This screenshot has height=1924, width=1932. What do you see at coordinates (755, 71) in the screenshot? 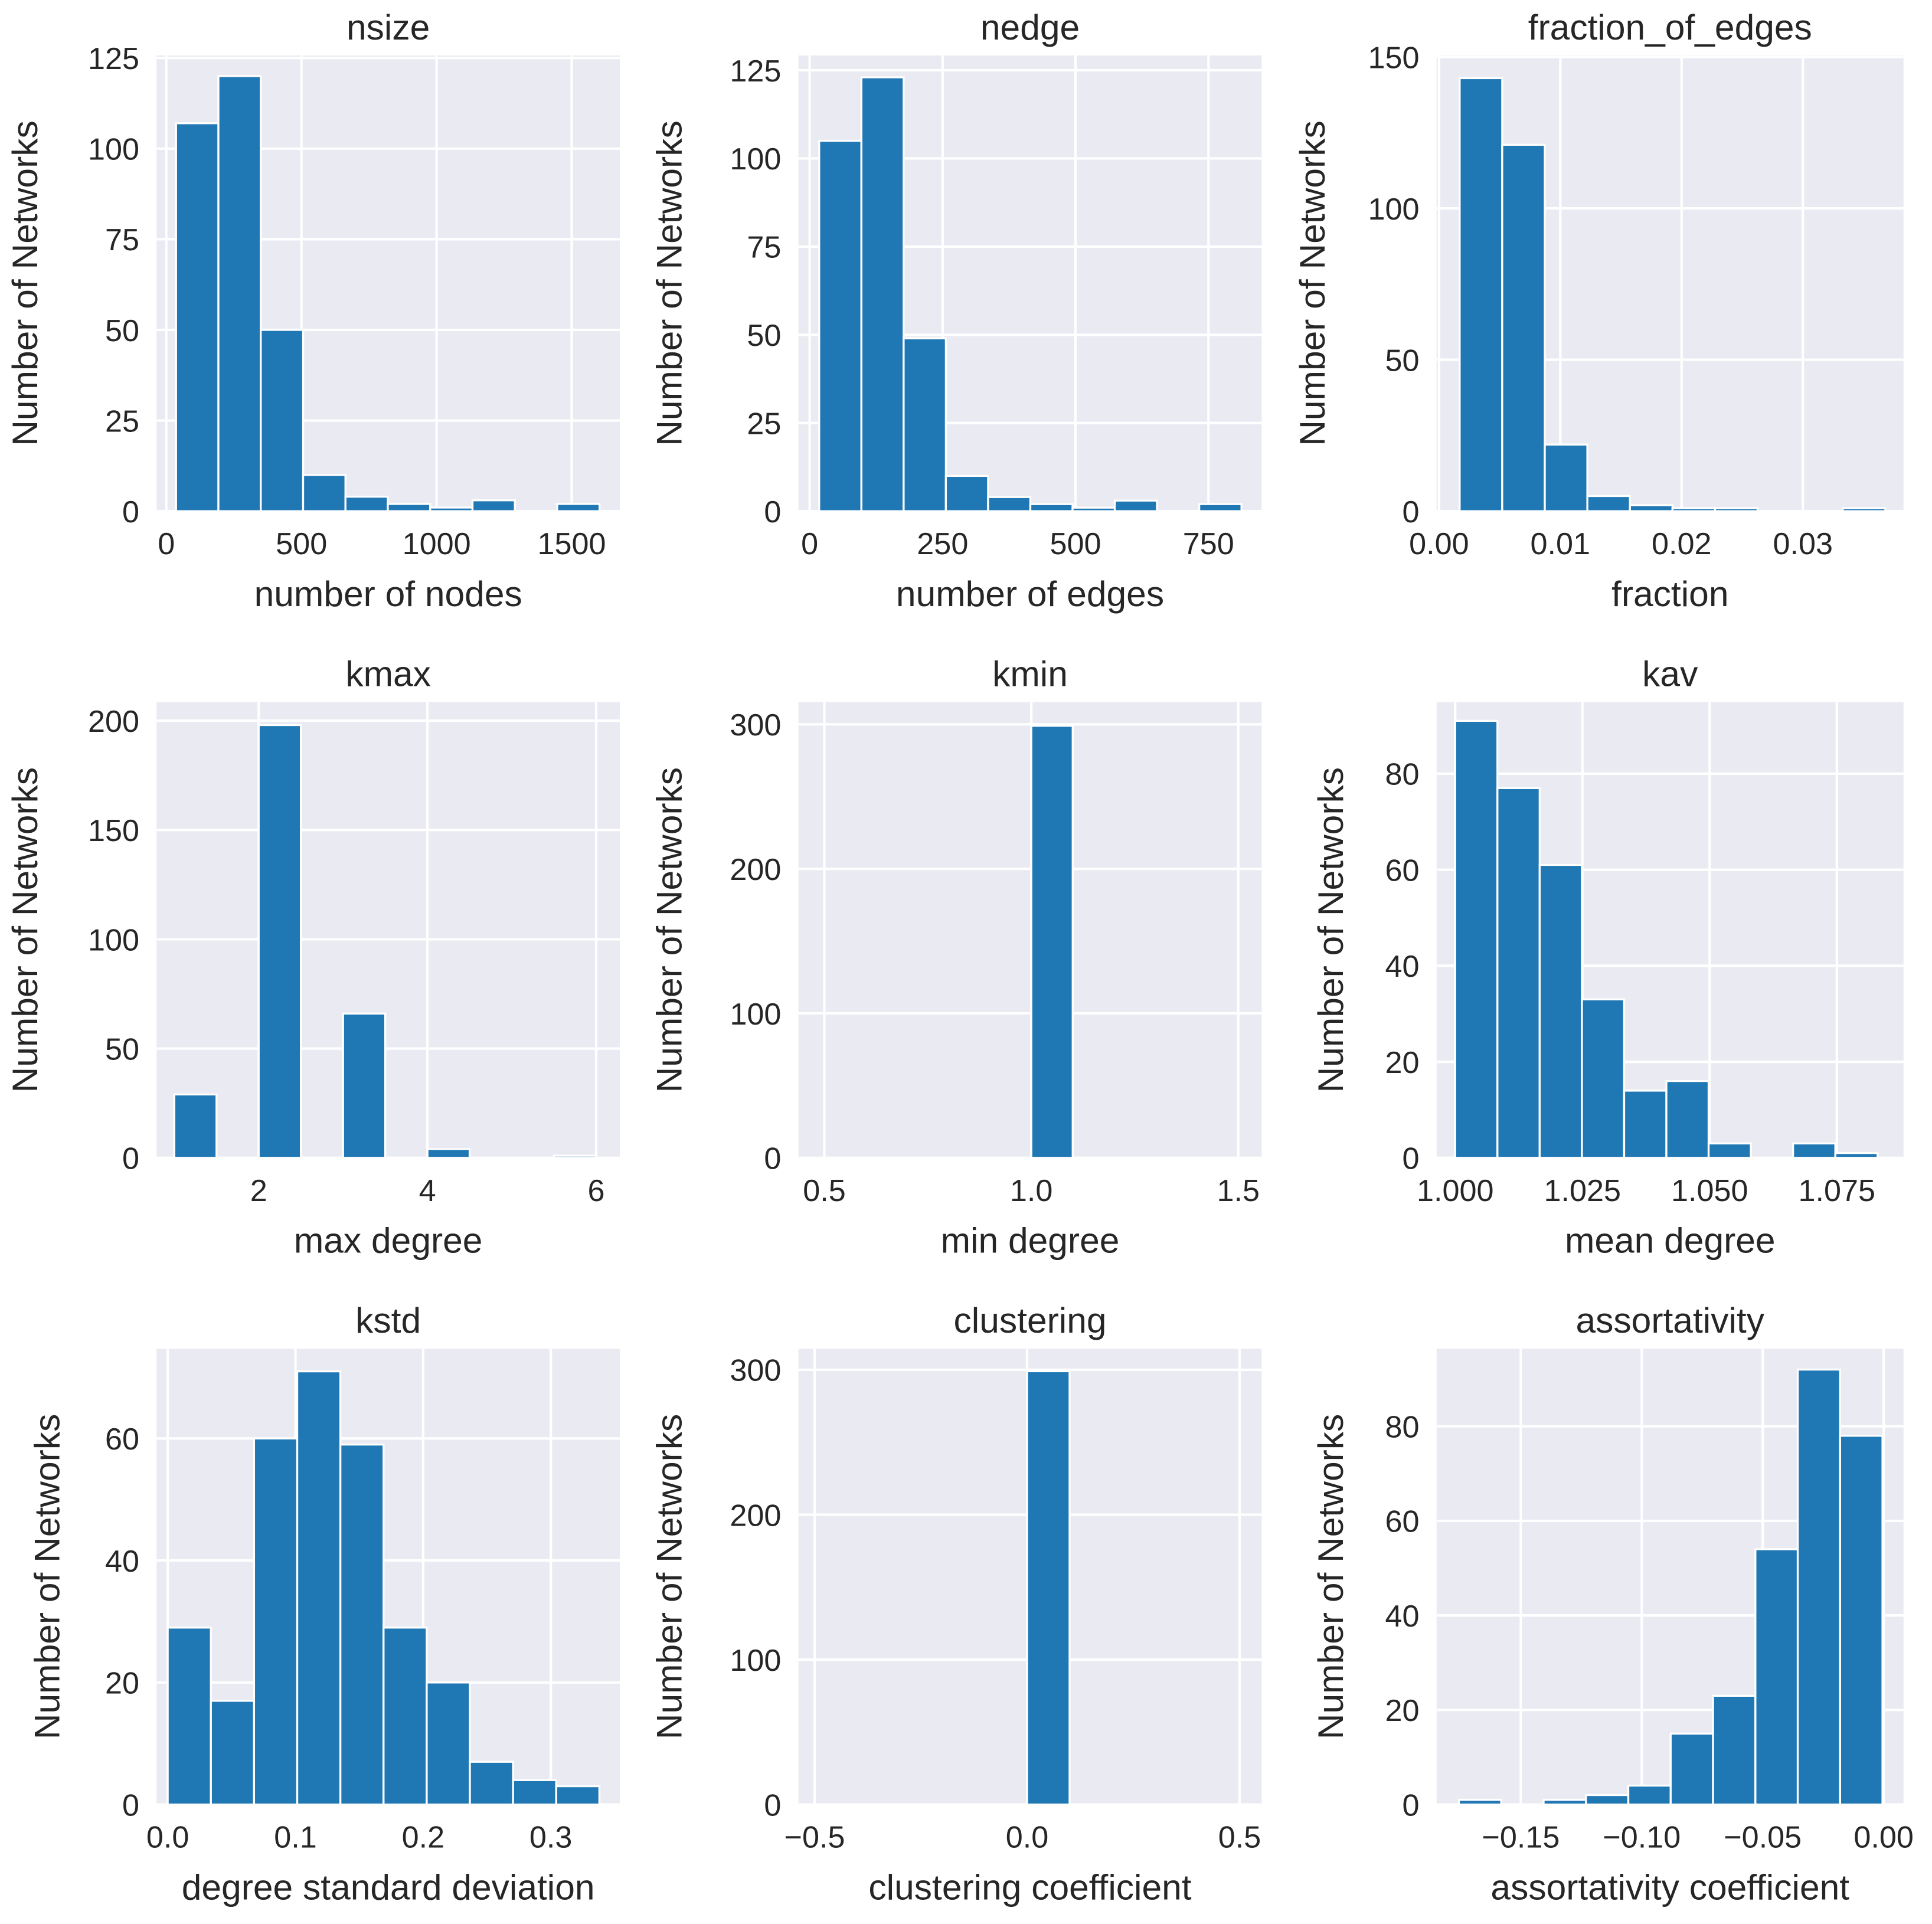
I see `y-tick-label: 125` at bounding box center [755, 71].